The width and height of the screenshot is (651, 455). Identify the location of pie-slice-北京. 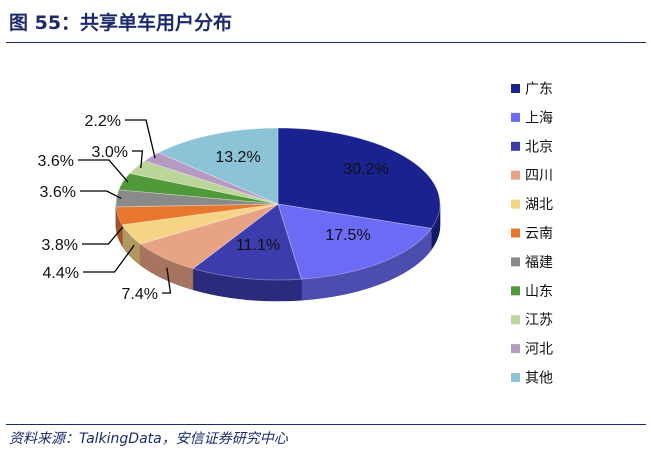
(247, 242).